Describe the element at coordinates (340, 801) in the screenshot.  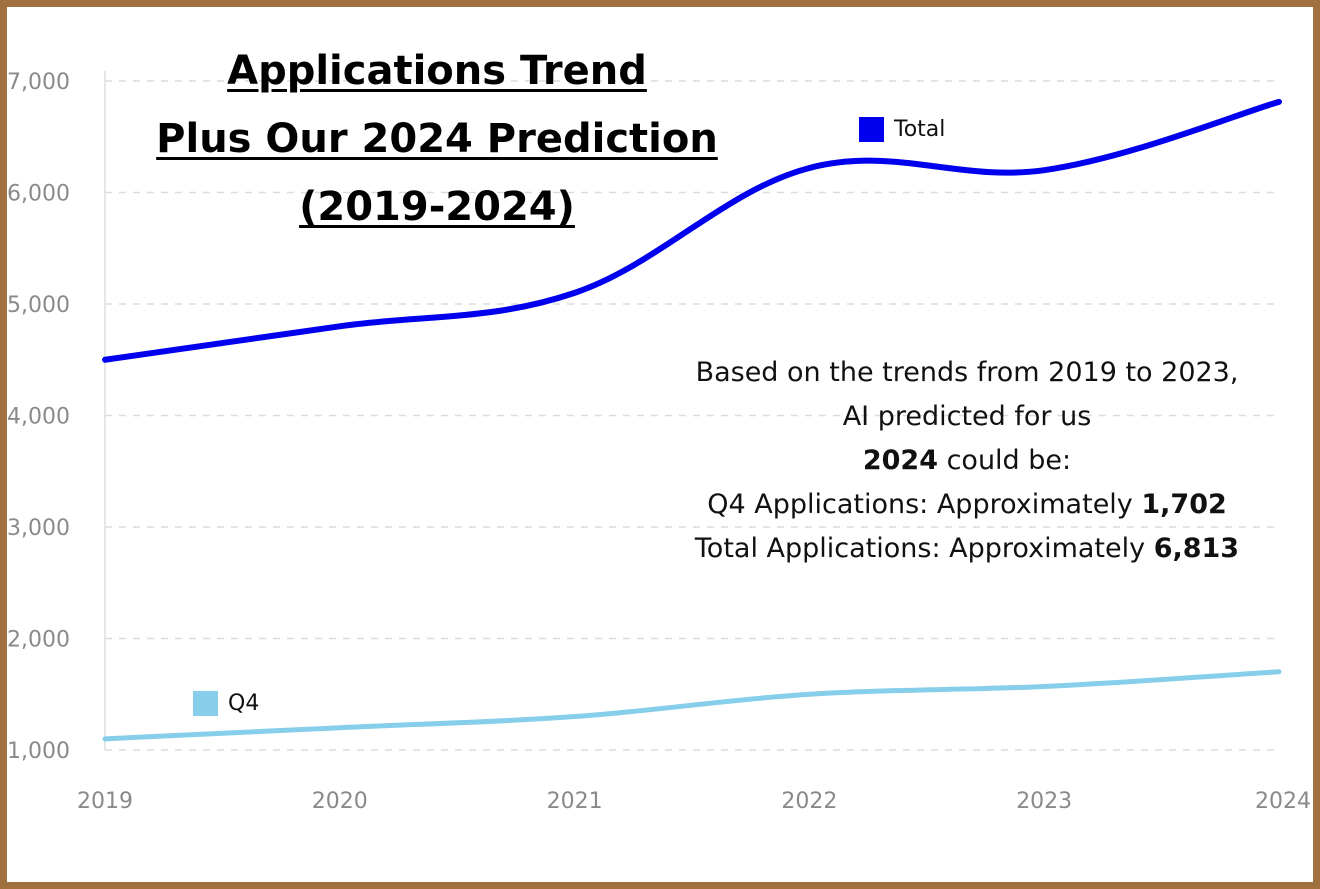
I see `x-tick-label: 2020` at that location.